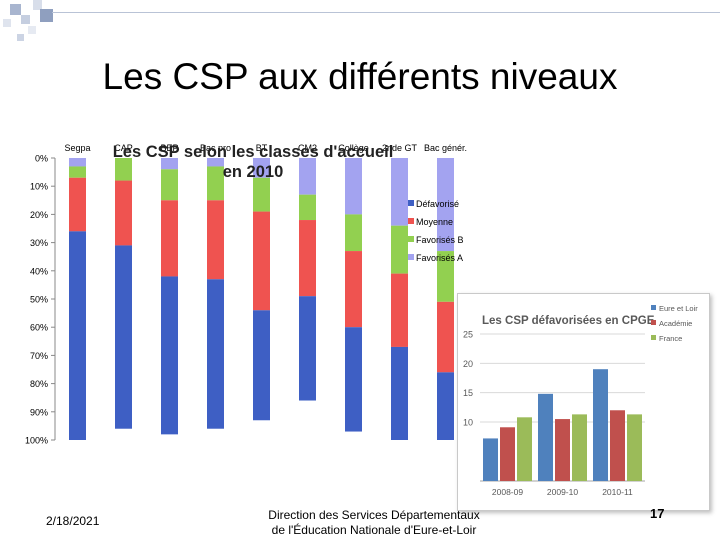 This screenshot has height=540, width=720. Describe the element at coordinates (562, 492) in the screenshot. I see `cpge-x-tick-label: 2009-10` at that location.